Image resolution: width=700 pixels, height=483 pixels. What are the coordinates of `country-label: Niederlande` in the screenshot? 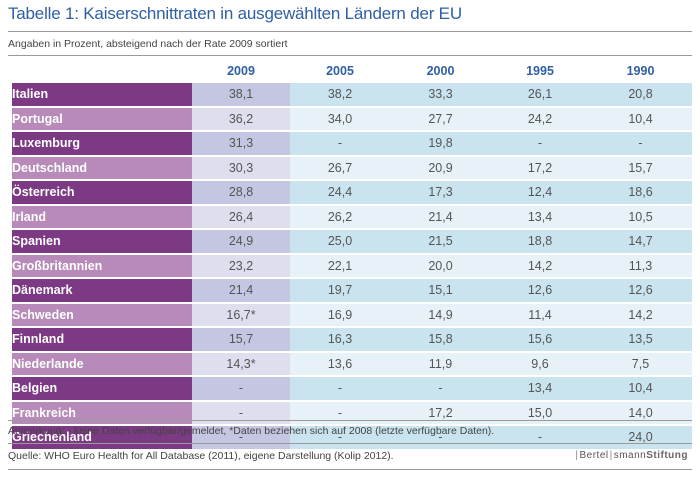 It's located at (102, 364).